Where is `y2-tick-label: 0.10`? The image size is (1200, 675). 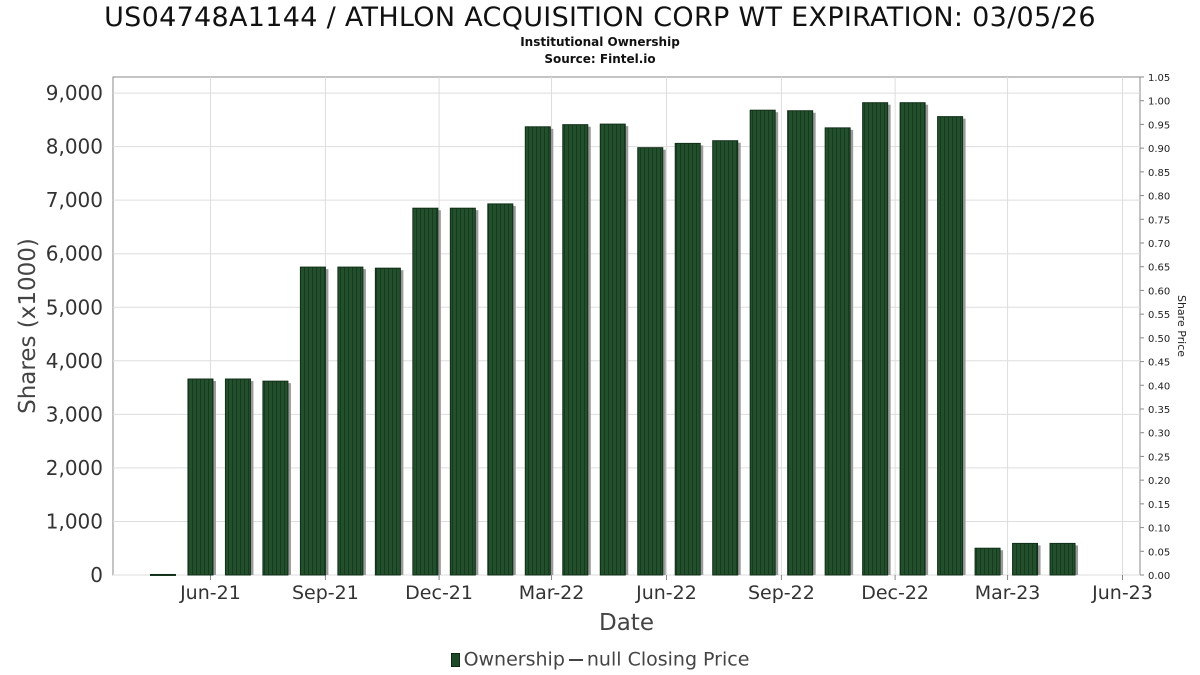 y2-tick-label: 0.10 is located at coordinates (1159, 529).